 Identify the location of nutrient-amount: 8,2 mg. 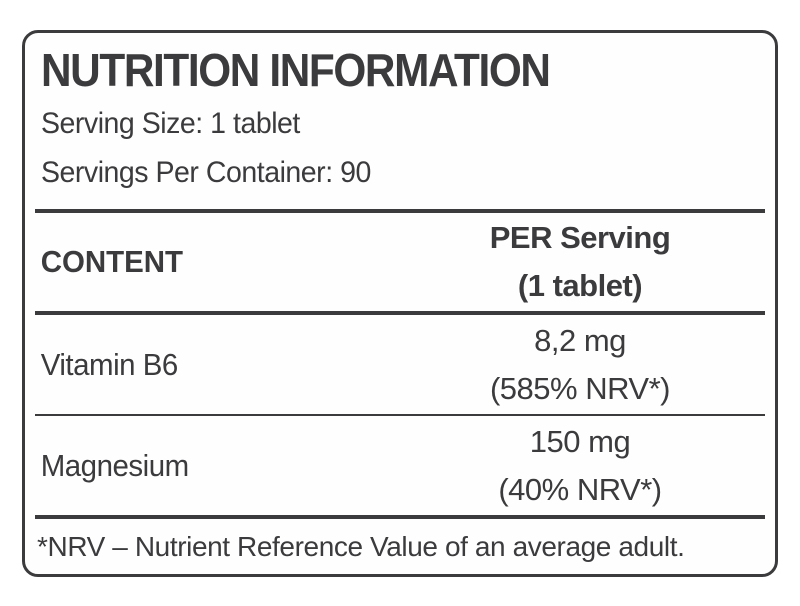
(580, 340).